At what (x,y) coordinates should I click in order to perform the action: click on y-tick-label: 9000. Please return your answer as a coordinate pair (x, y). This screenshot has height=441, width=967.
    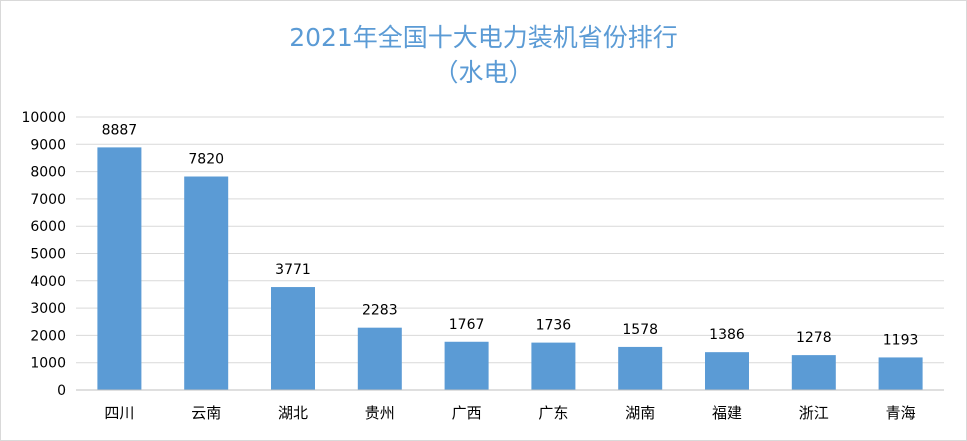
    Looking at the image, I should click on (48, 145).